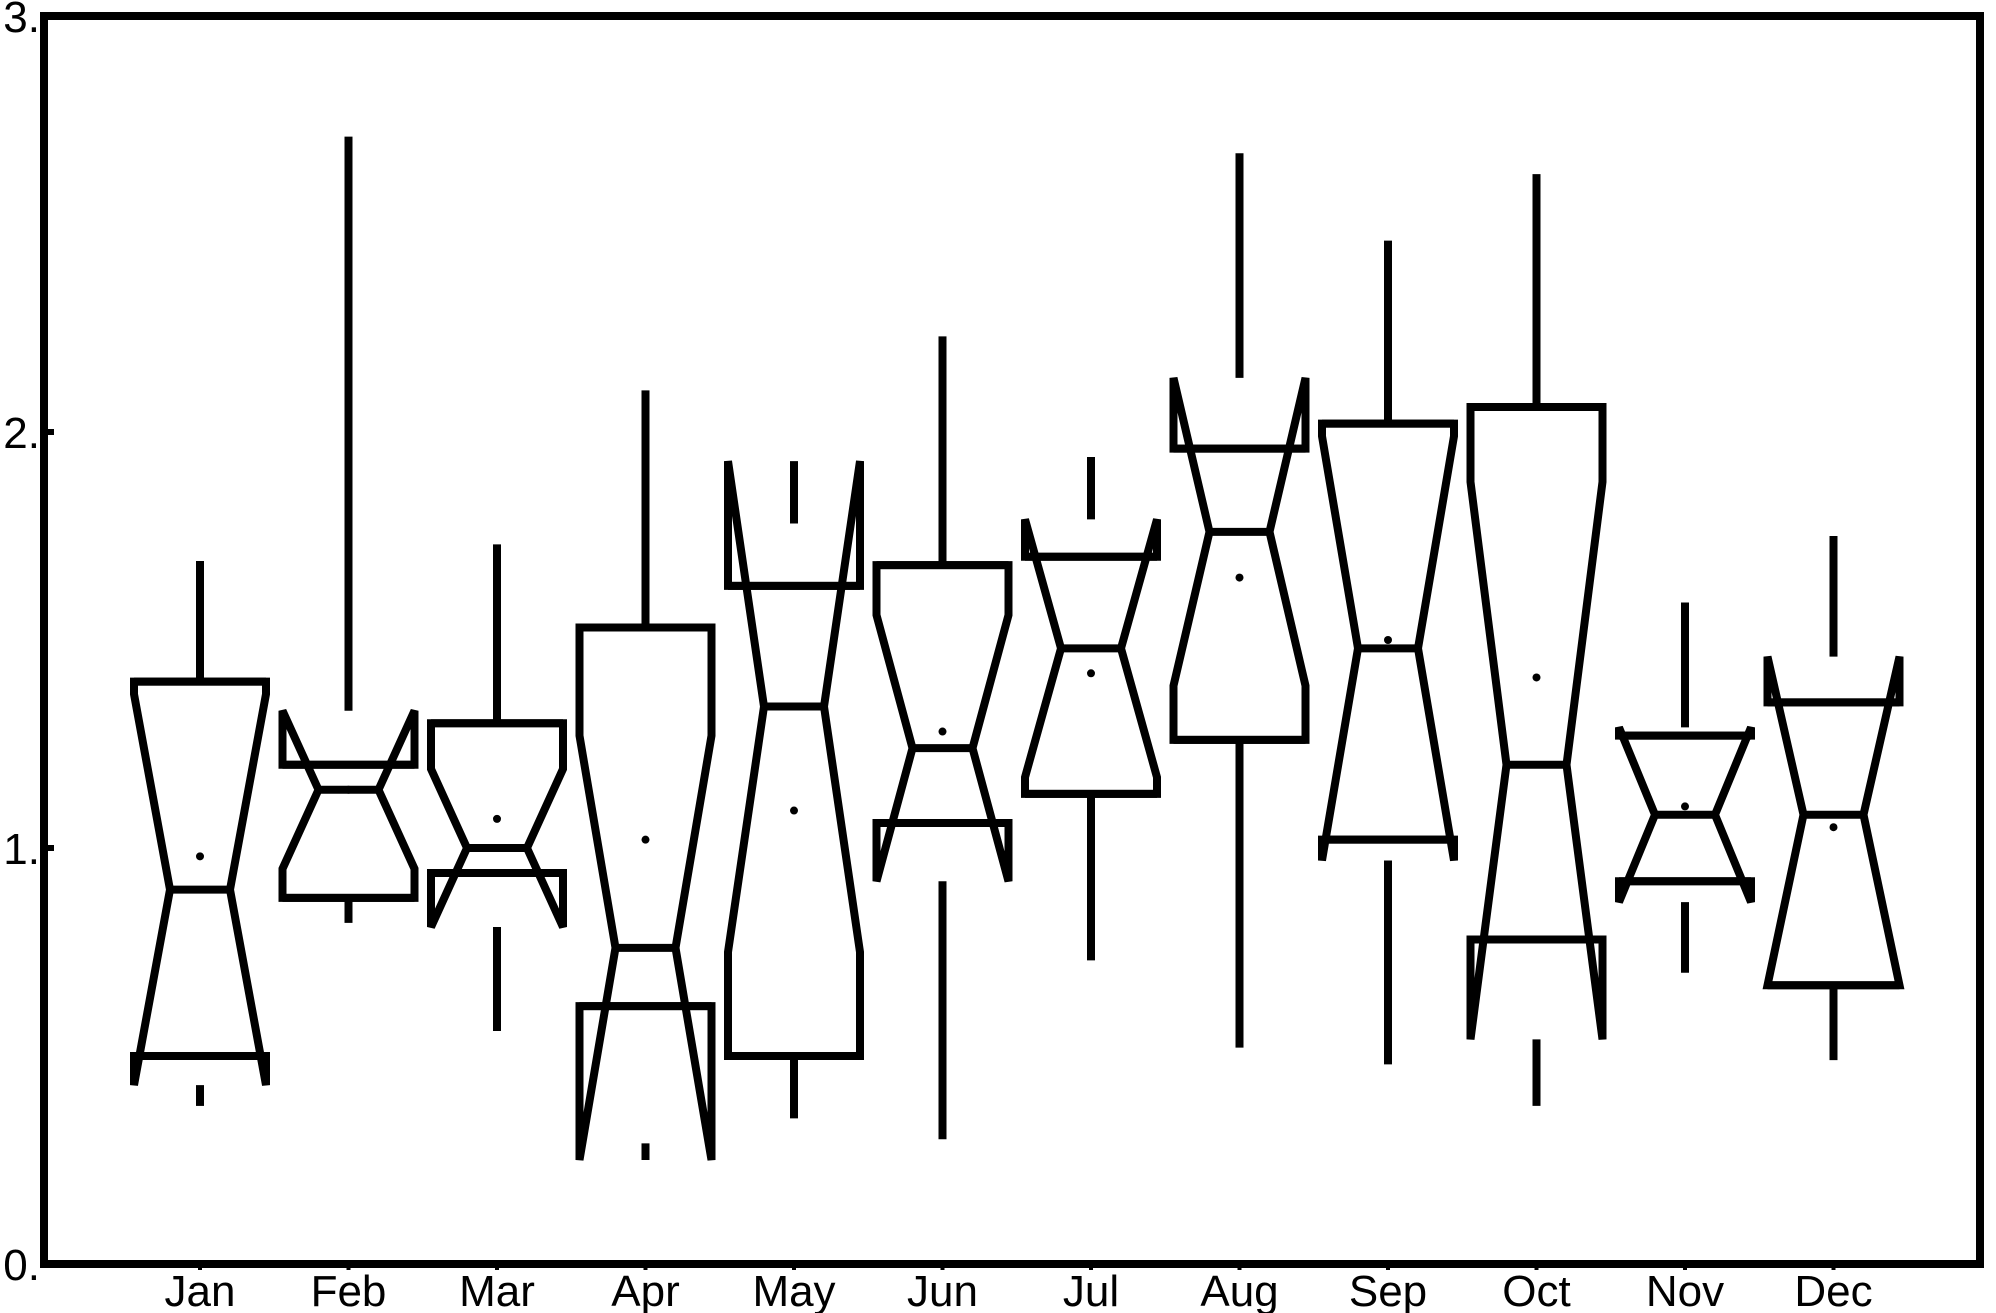 This screenshot has height=1313, width=1996. What do you see at coordinates (1019, 1288) in the screenshot?
I see `x-axis-labels: Jan Feb Mar Apr May Jun Jul Aug Sep Oct Nov Dec` at bounding box center [1019, 1288].